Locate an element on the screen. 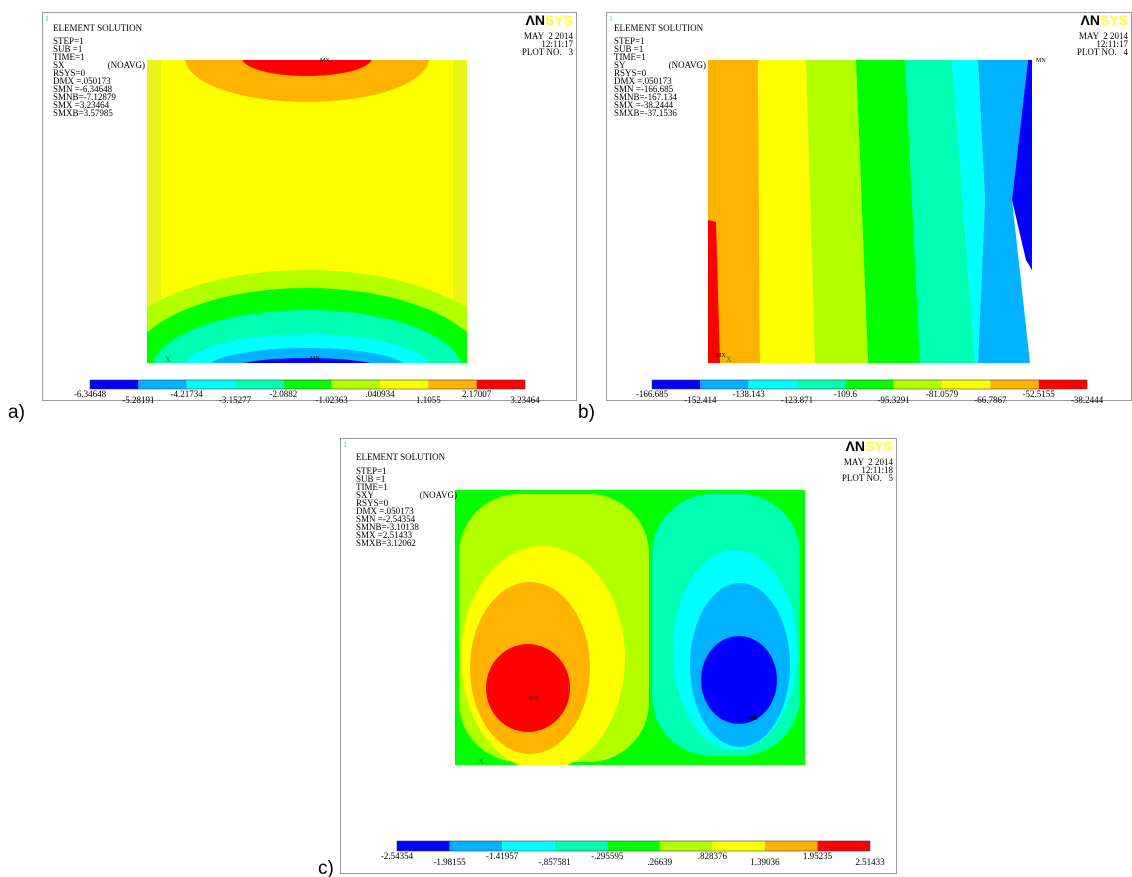 The height and width of the screenshot is (877, 1132). legend-label: 1.39036 is located at coordinates (765, 862).